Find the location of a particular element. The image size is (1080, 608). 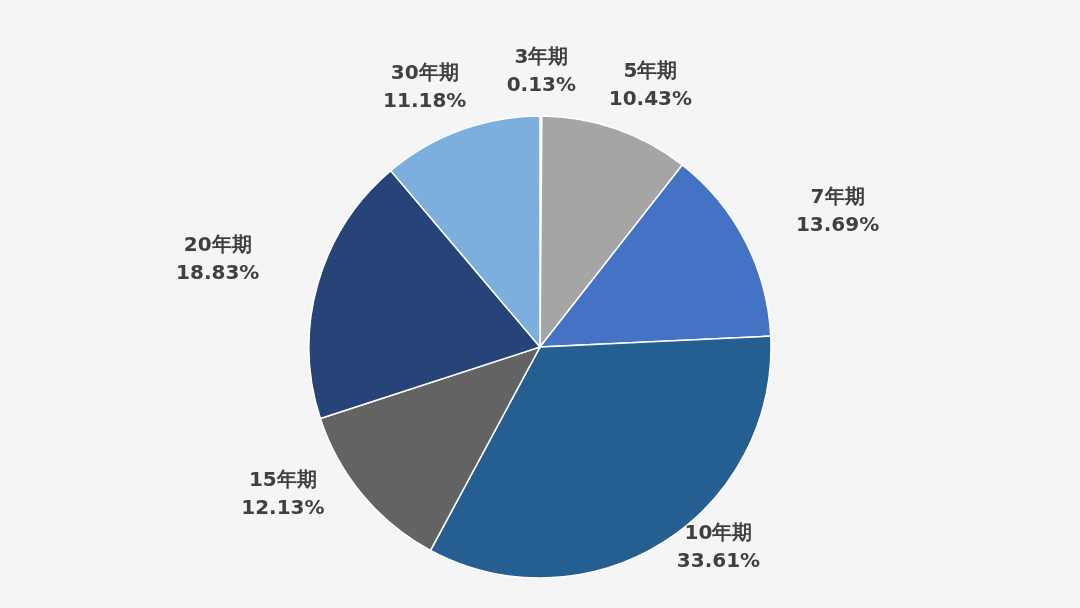

slice-label: 3年期 is located at coordinates (541, 56).